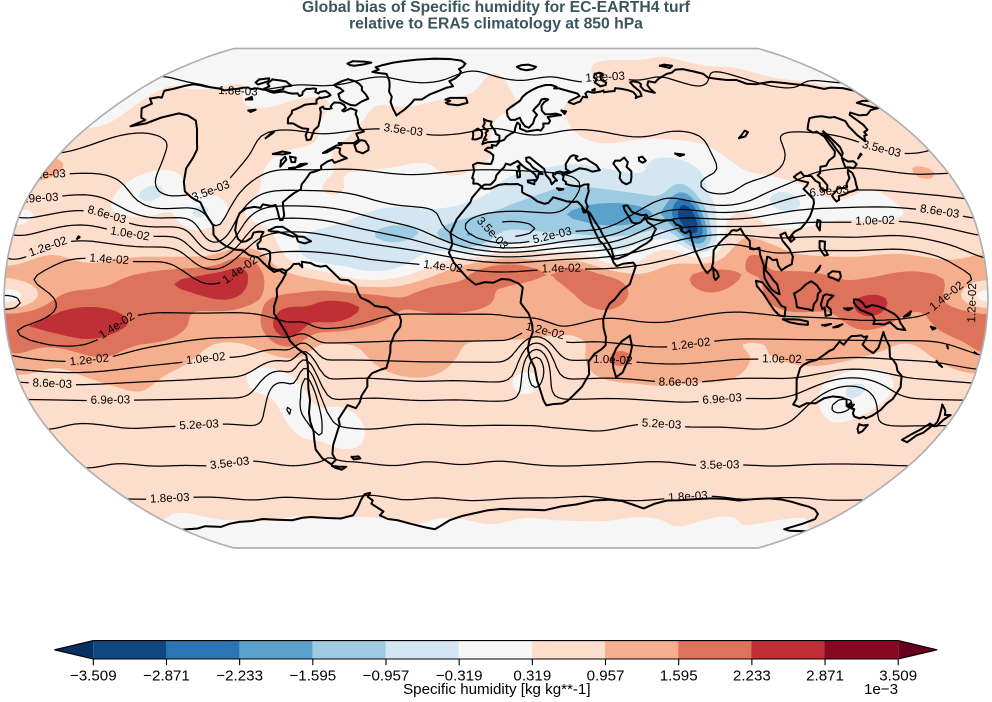 The width and height of the screenshot is (992, 702). Describe the element at coordinates (93, 676) in the screenshot. I see `svg-text: −3.509` at that location.